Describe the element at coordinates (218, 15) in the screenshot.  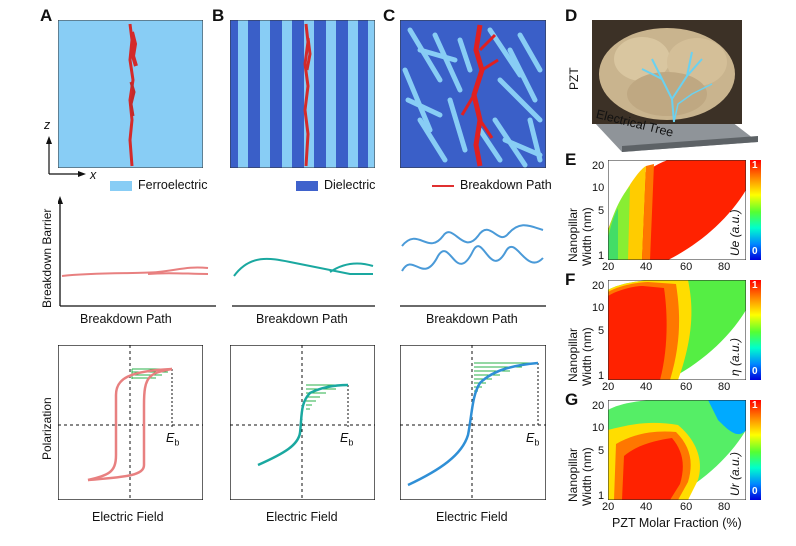
I see `panel-label-b: B` at that location.